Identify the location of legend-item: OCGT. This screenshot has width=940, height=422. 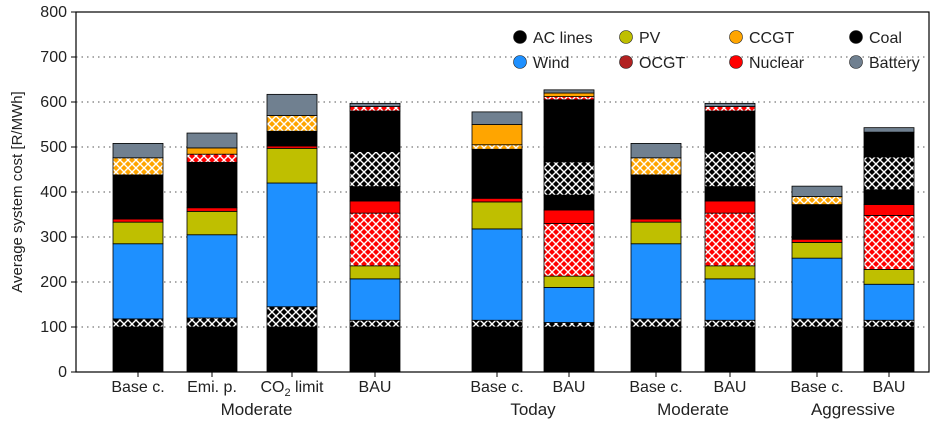
(652, 63).